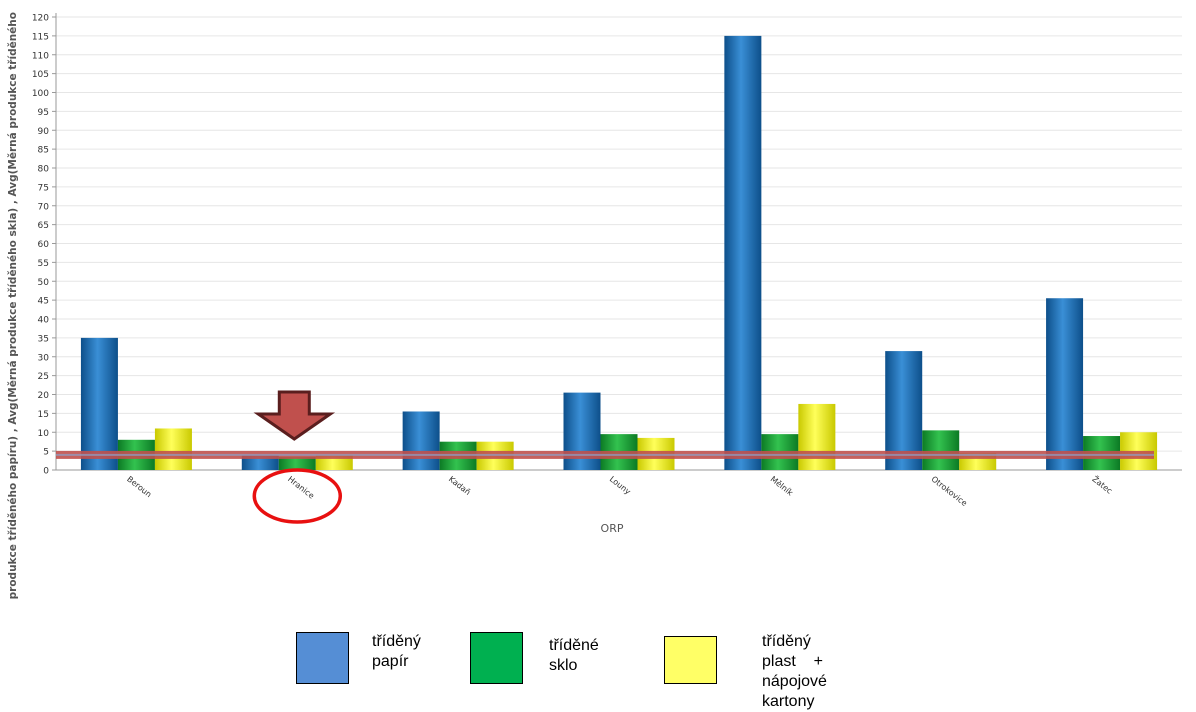 The width and height of the screenshot is (1196, 712). What do you see at coordinates (40, 37) in the screenshot?
I see `y-tick-label: 115` at bounding box center [40, 37].